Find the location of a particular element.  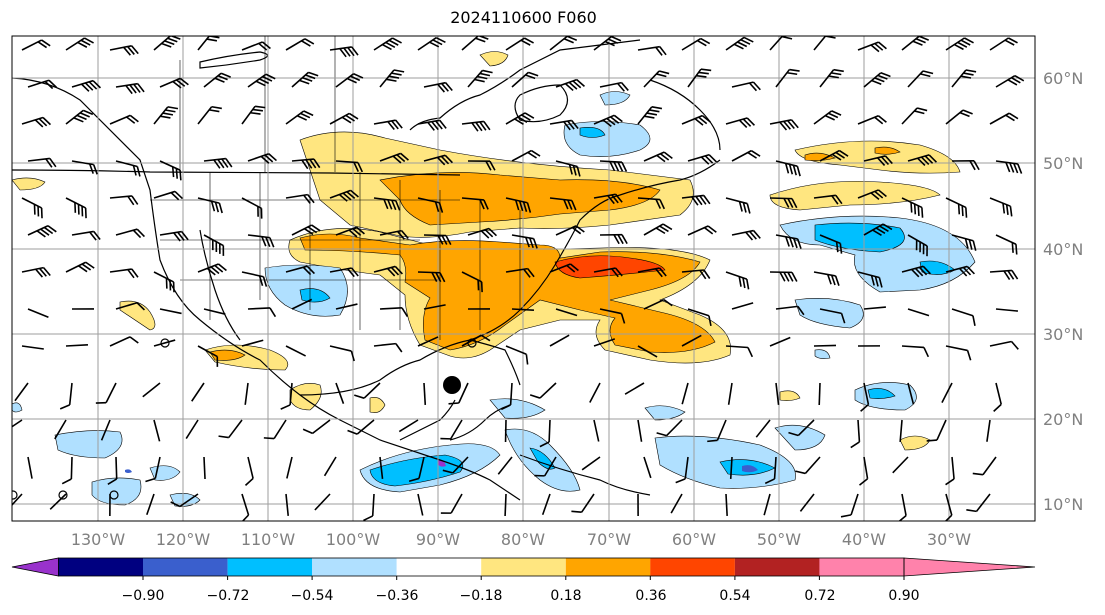

storm-center-marker is located at coordinates (452, 385).